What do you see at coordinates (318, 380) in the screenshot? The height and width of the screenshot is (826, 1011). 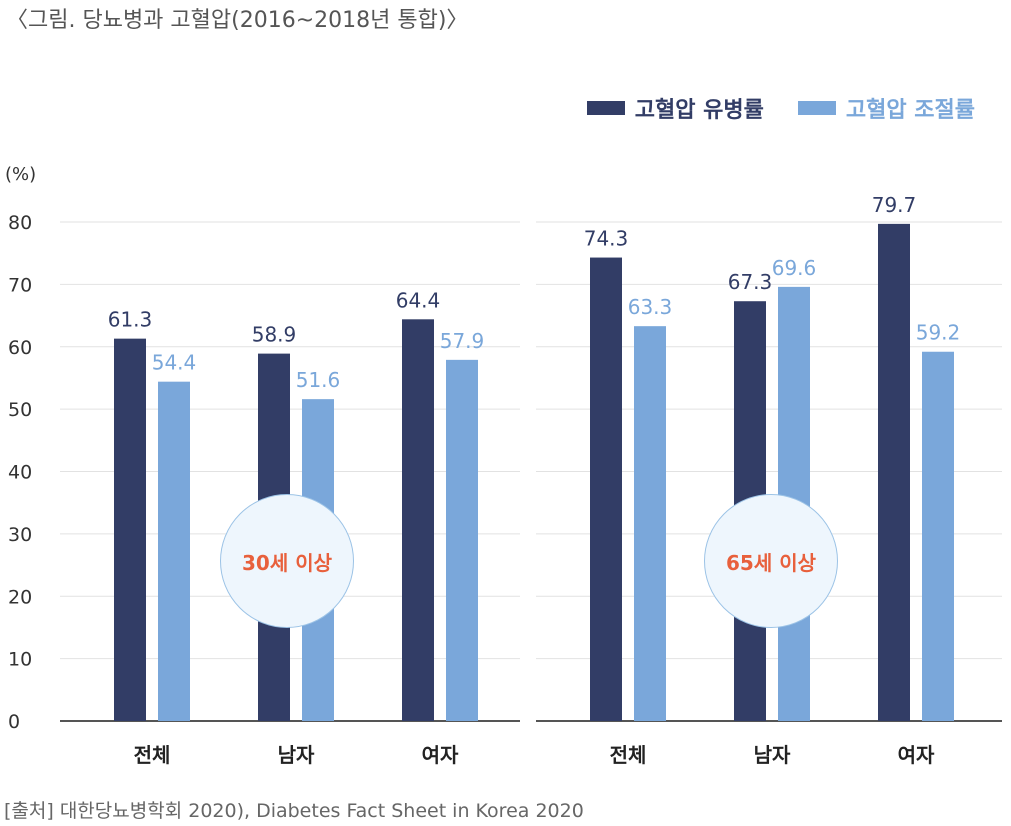 I see `data-label: 51.6` at bounding box center [318, 380].